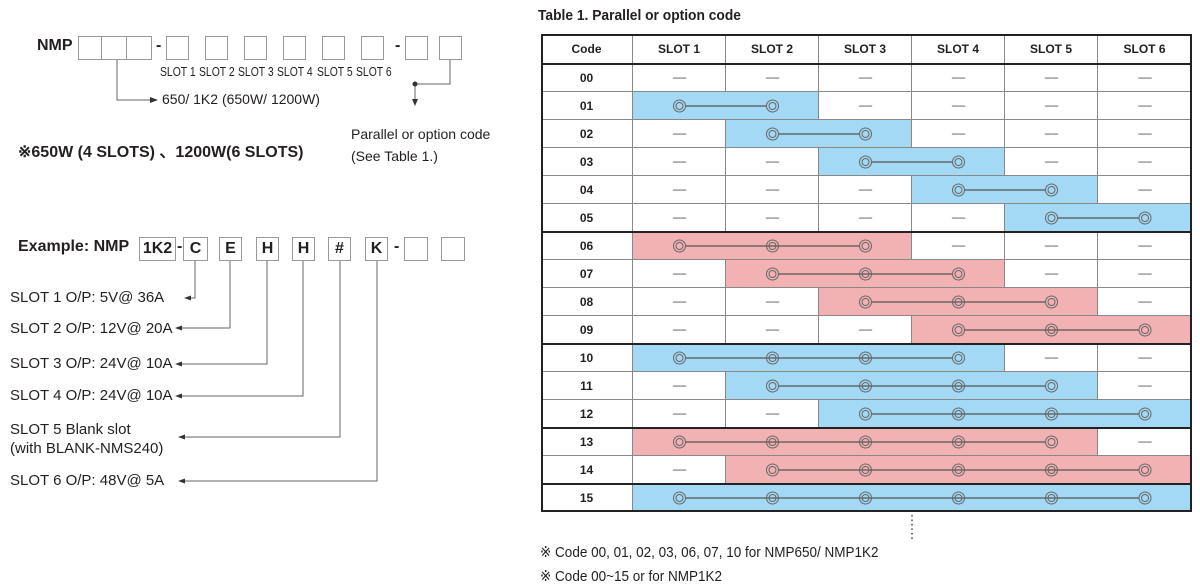  What do you see at coordinates (87, 448) in the screenshot?
I see `slot-description: (with BLANK-NMS240)` at bounding box center [87, 448].